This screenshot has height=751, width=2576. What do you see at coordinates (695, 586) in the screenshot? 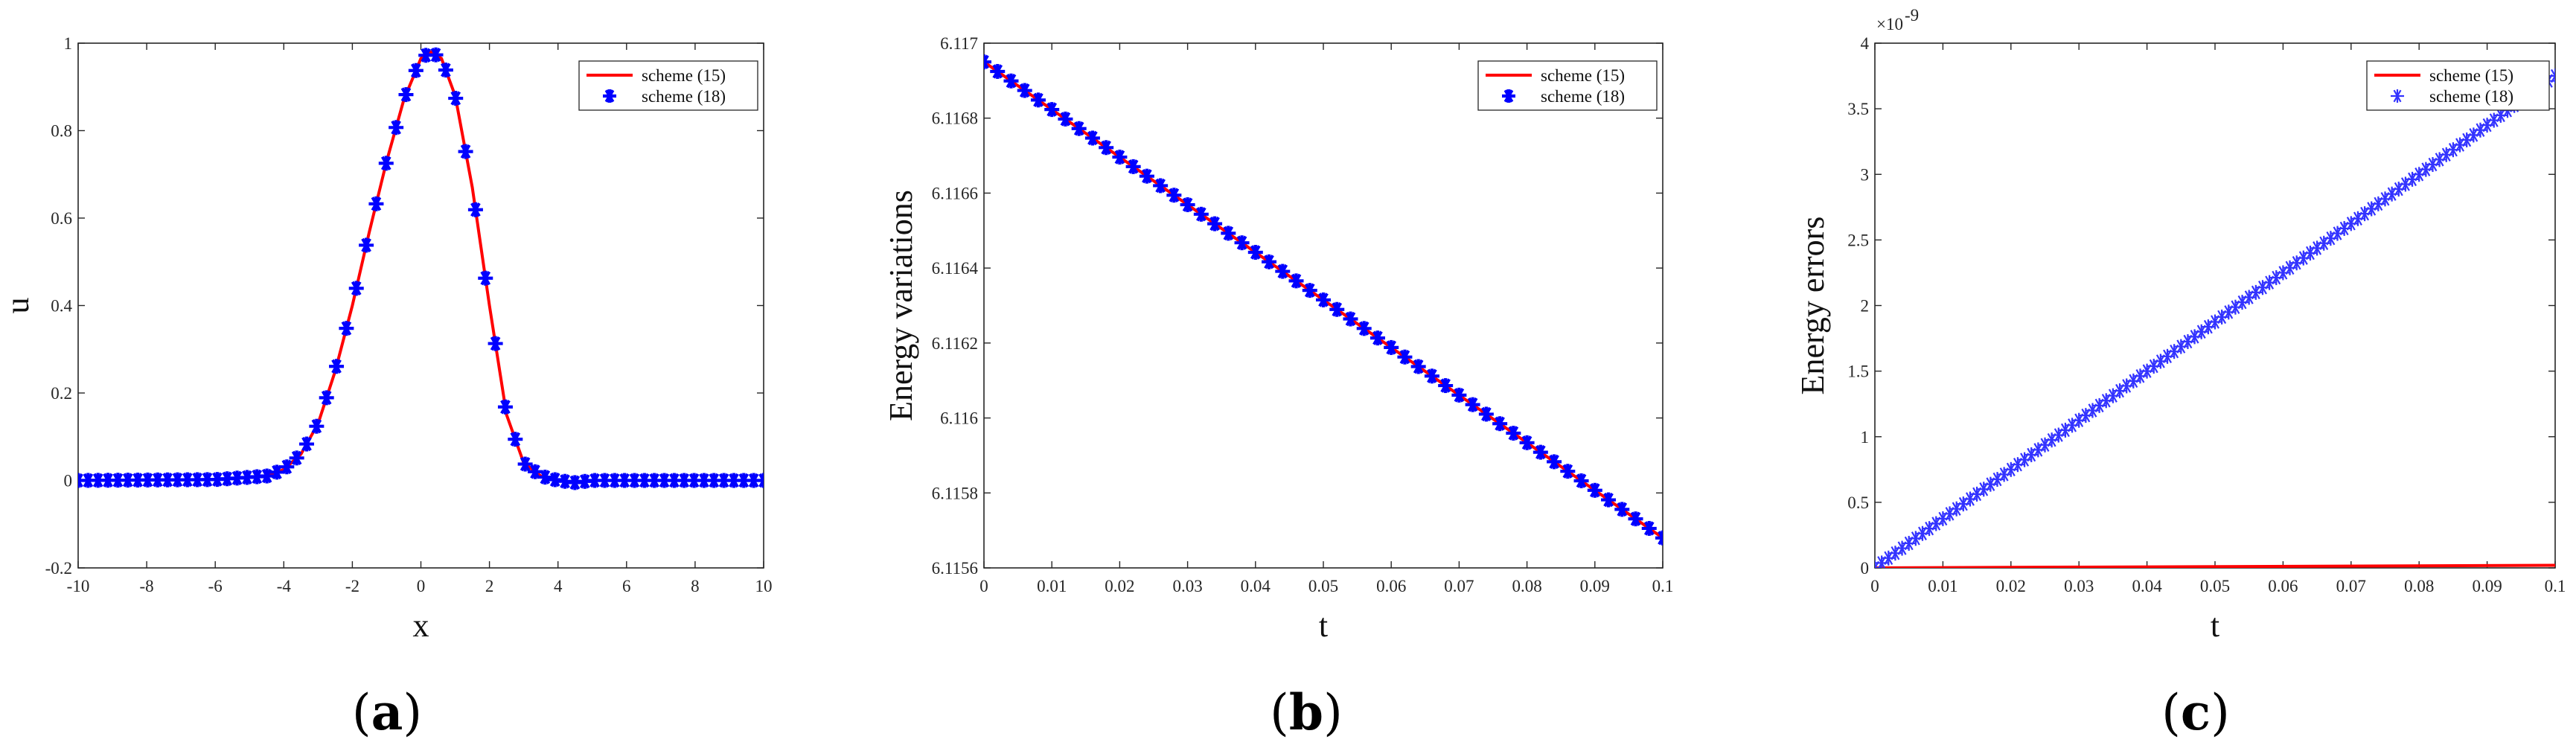
I see `x-tick-label: 8` at bounding box center [695, 586].